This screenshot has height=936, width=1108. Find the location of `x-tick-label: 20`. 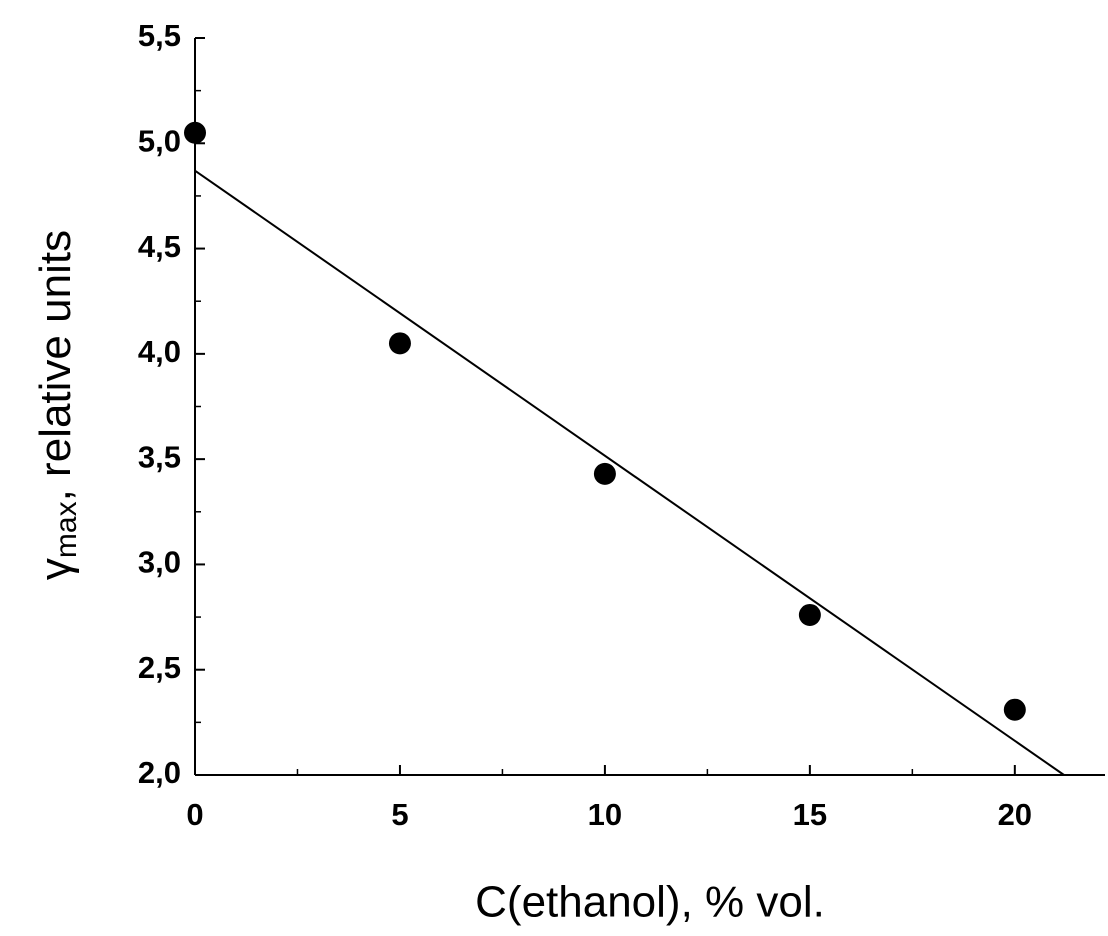

x-tick-label: 20 is located at coordinates (1015, 814).